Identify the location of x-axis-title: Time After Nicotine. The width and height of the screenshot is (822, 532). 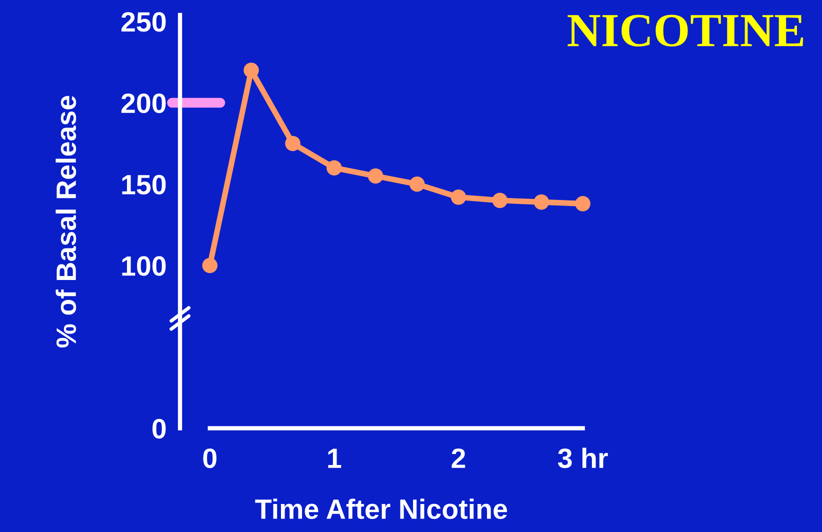
(381, 508).